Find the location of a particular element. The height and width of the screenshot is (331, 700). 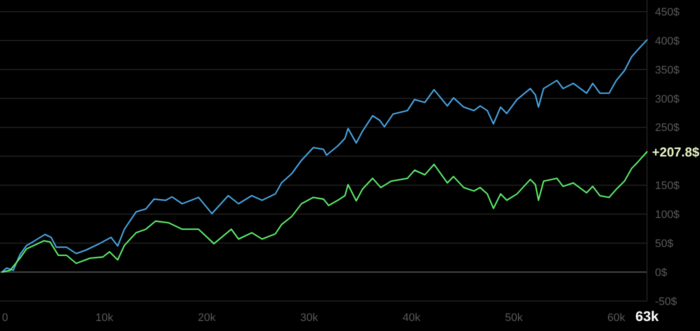

y-tick-label: 100$ is located at coordinates (667, 215).